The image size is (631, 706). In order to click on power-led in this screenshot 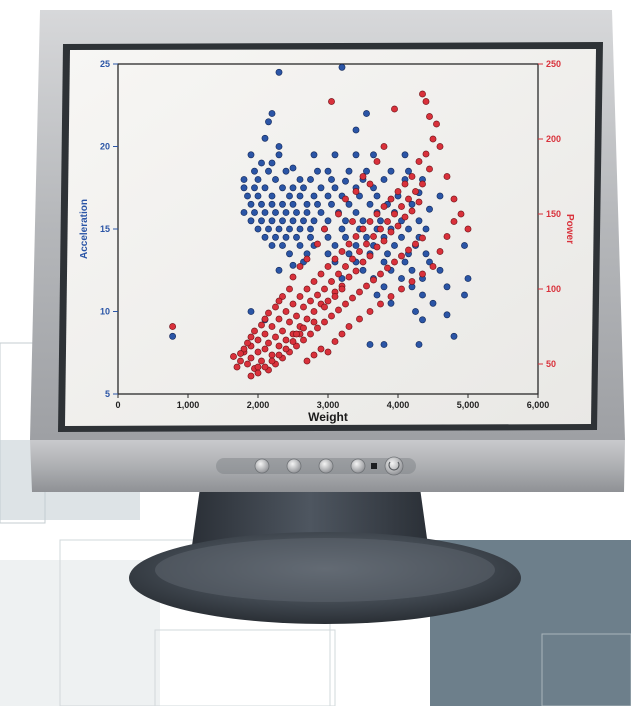, I will do `click(374, 466)`.